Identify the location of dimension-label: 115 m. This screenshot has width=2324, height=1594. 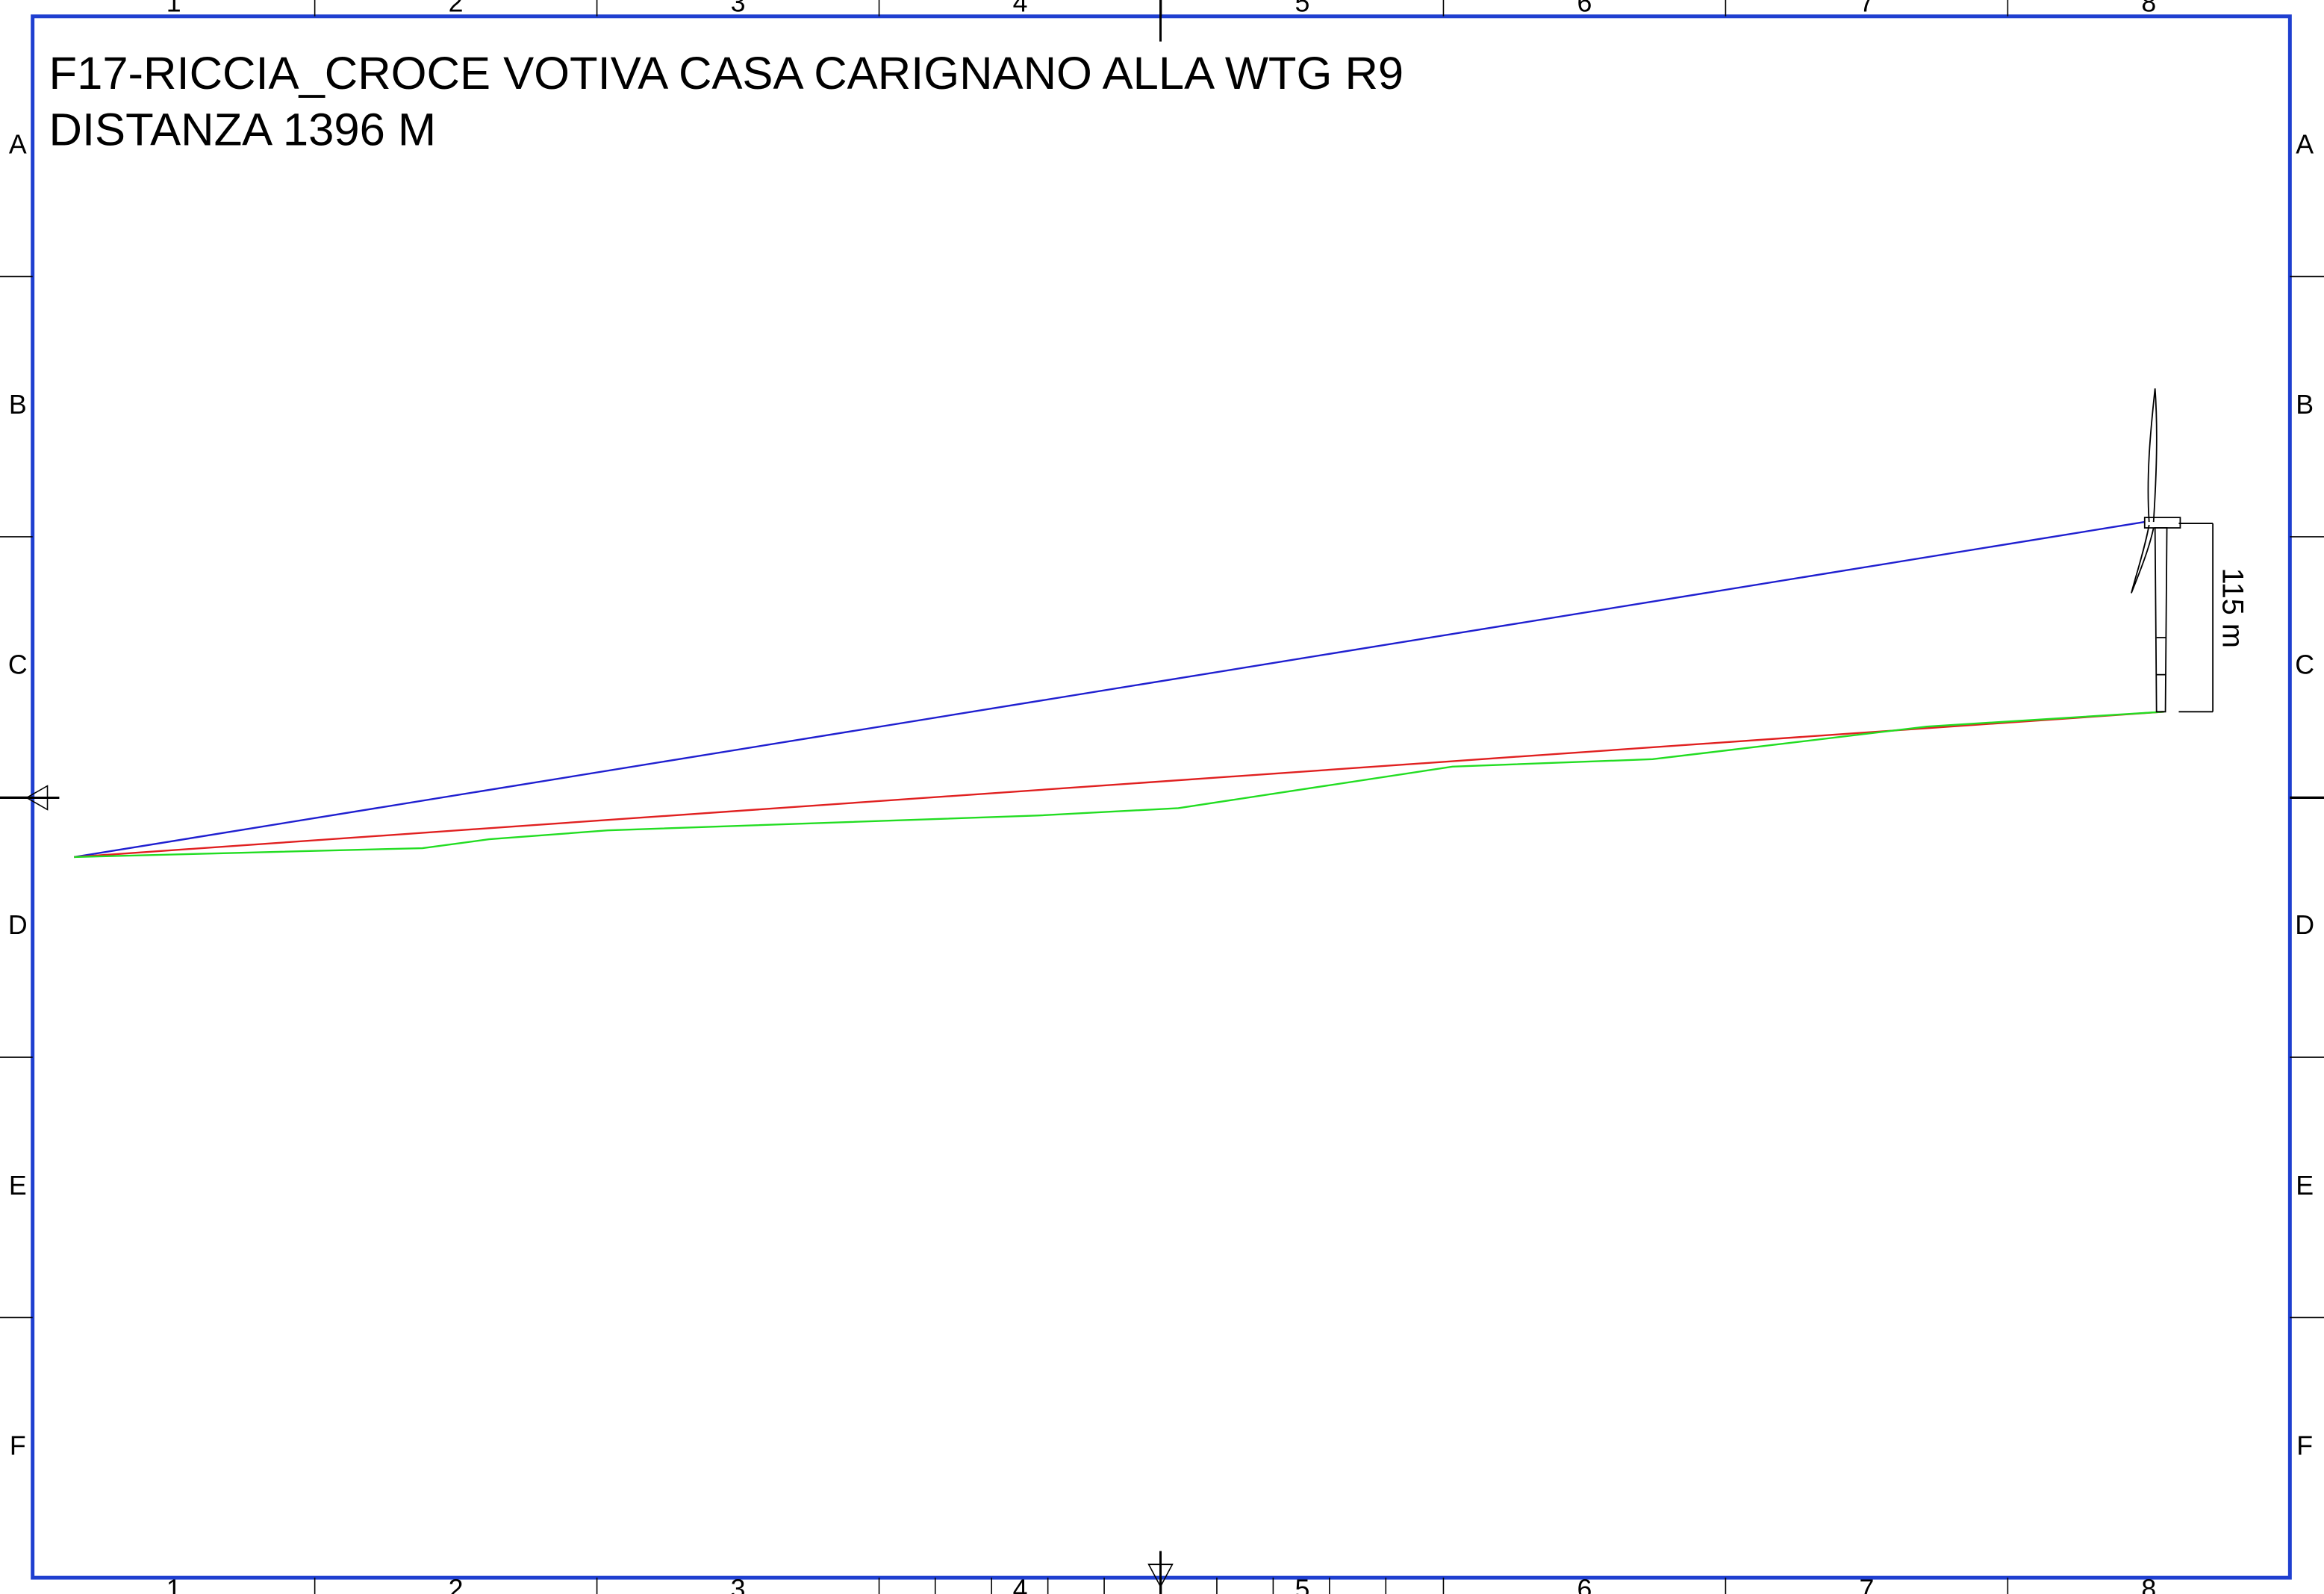
(2232, 608).